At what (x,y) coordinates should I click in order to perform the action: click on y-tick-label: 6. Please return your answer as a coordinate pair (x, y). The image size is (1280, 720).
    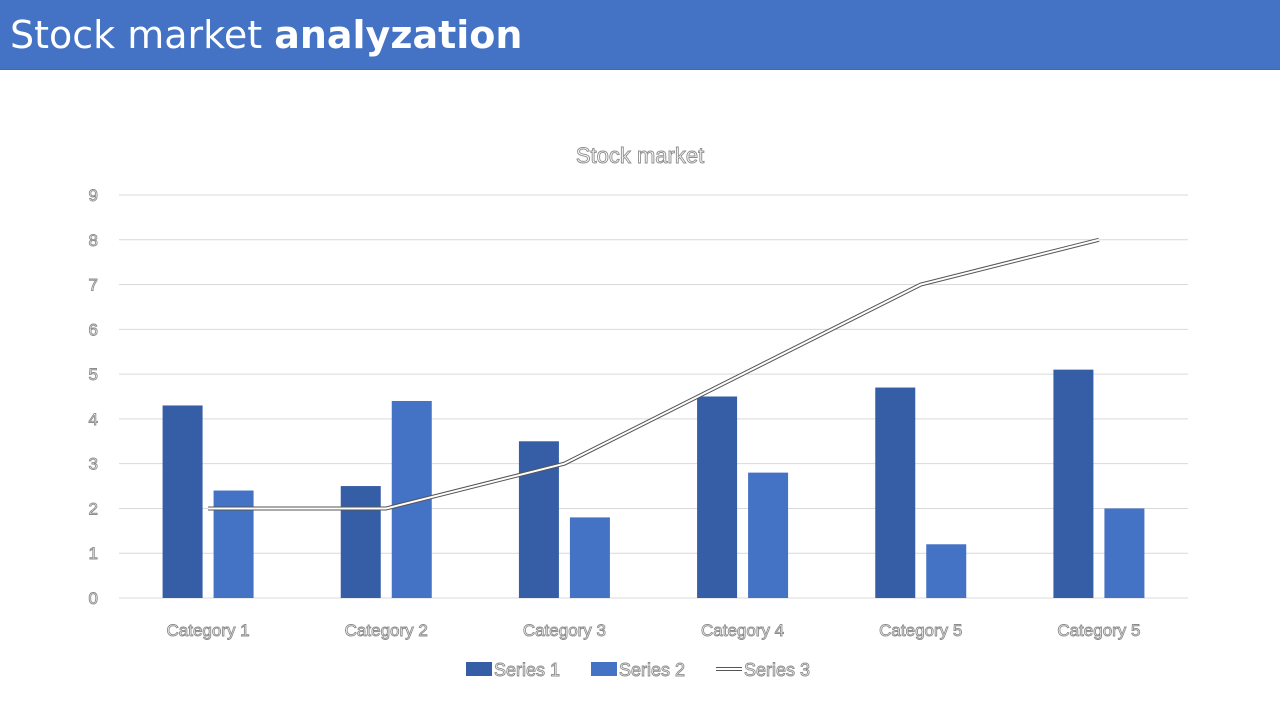
    Looking at the image, I should click on (93, 329).